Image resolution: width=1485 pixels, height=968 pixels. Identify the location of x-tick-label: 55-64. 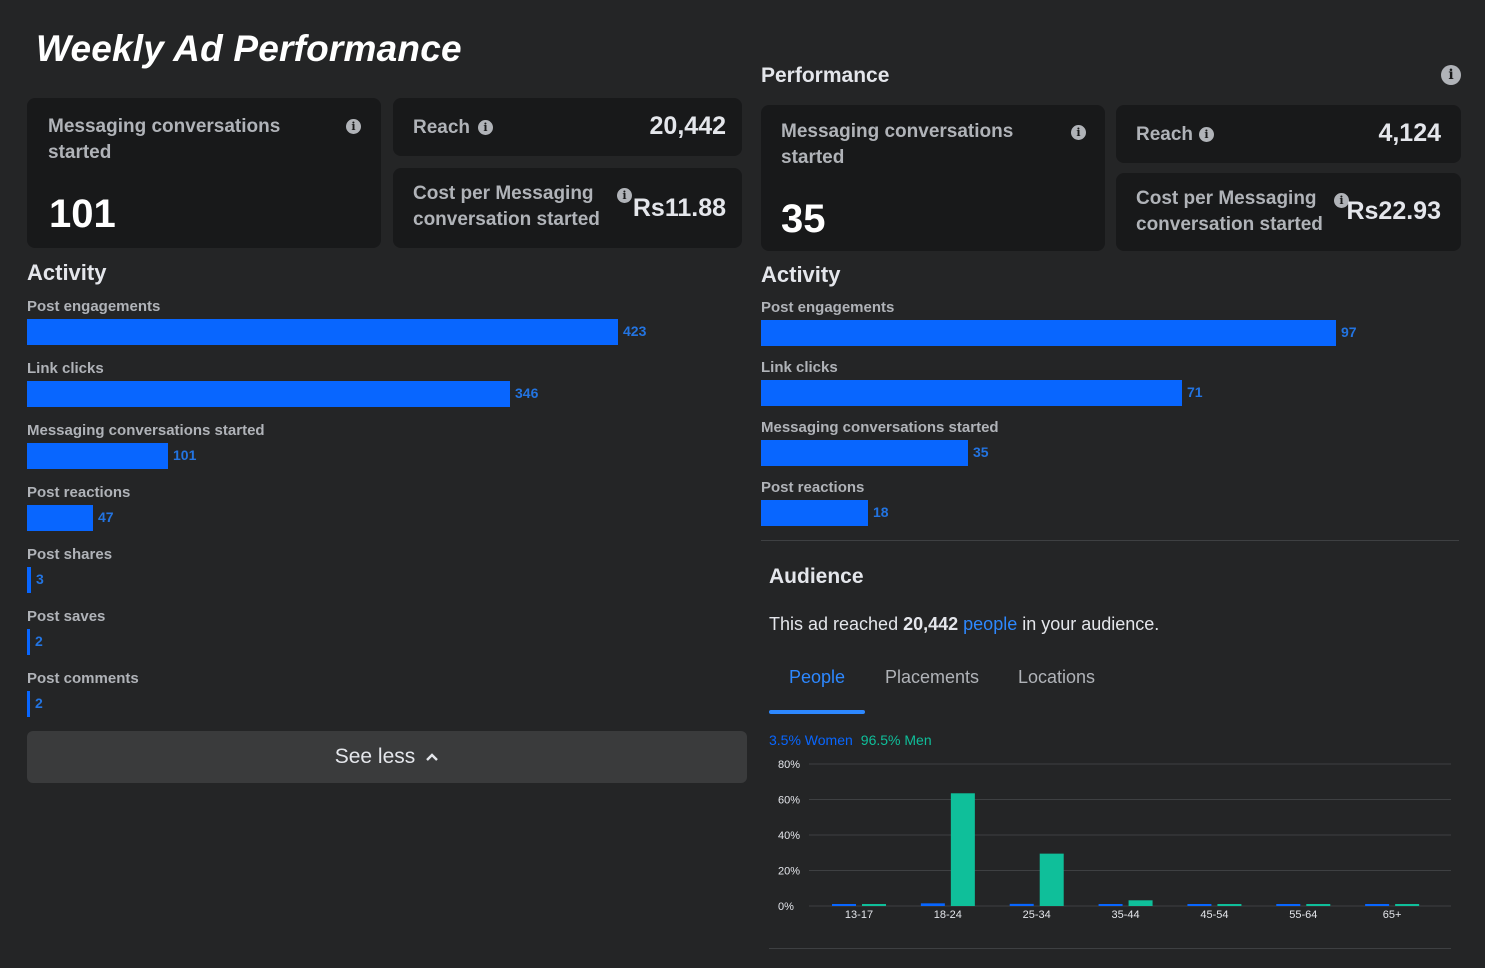
(1303, 915).